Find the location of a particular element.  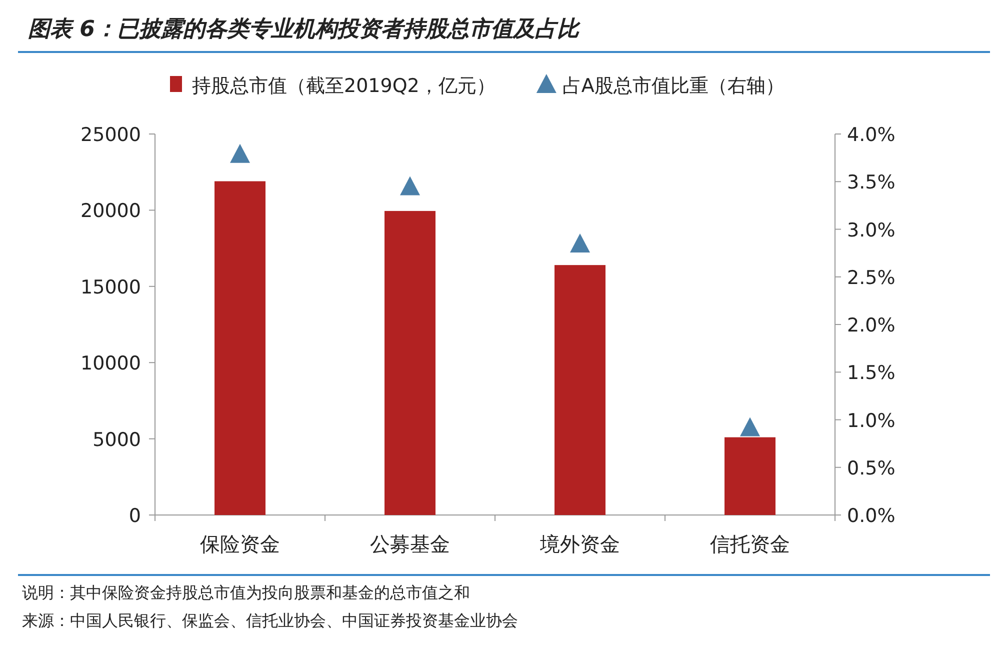

y2-tick-label: 1.5% is located at coordinates (871, 373).